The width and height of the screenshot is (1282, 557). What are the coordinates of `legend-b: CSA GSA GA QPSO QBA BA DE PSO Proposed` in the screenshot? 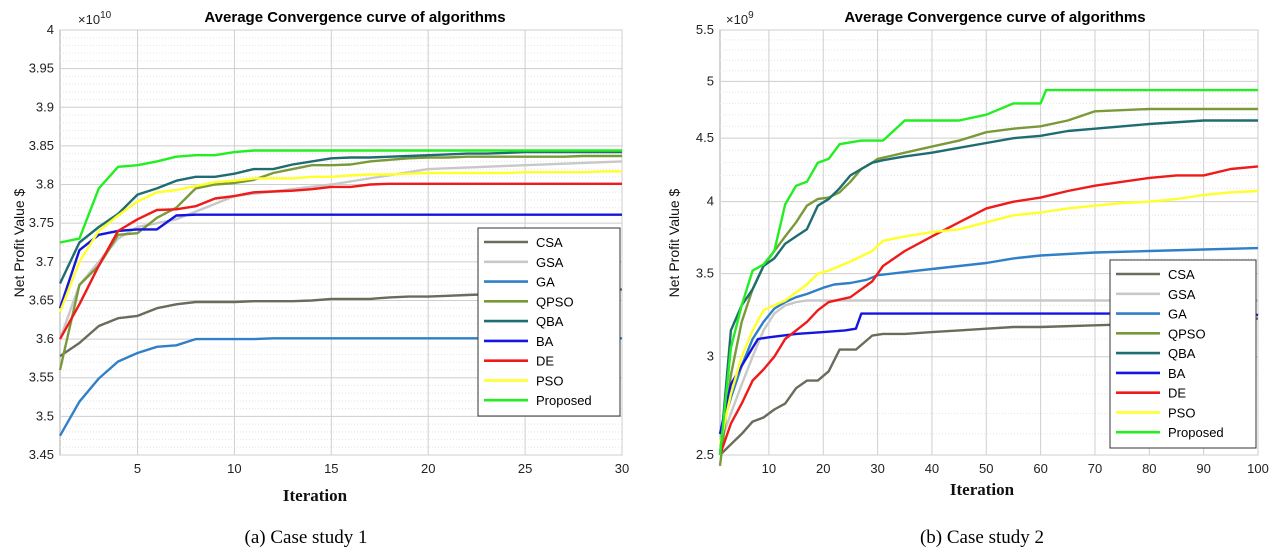 It's located at (1183, 354).